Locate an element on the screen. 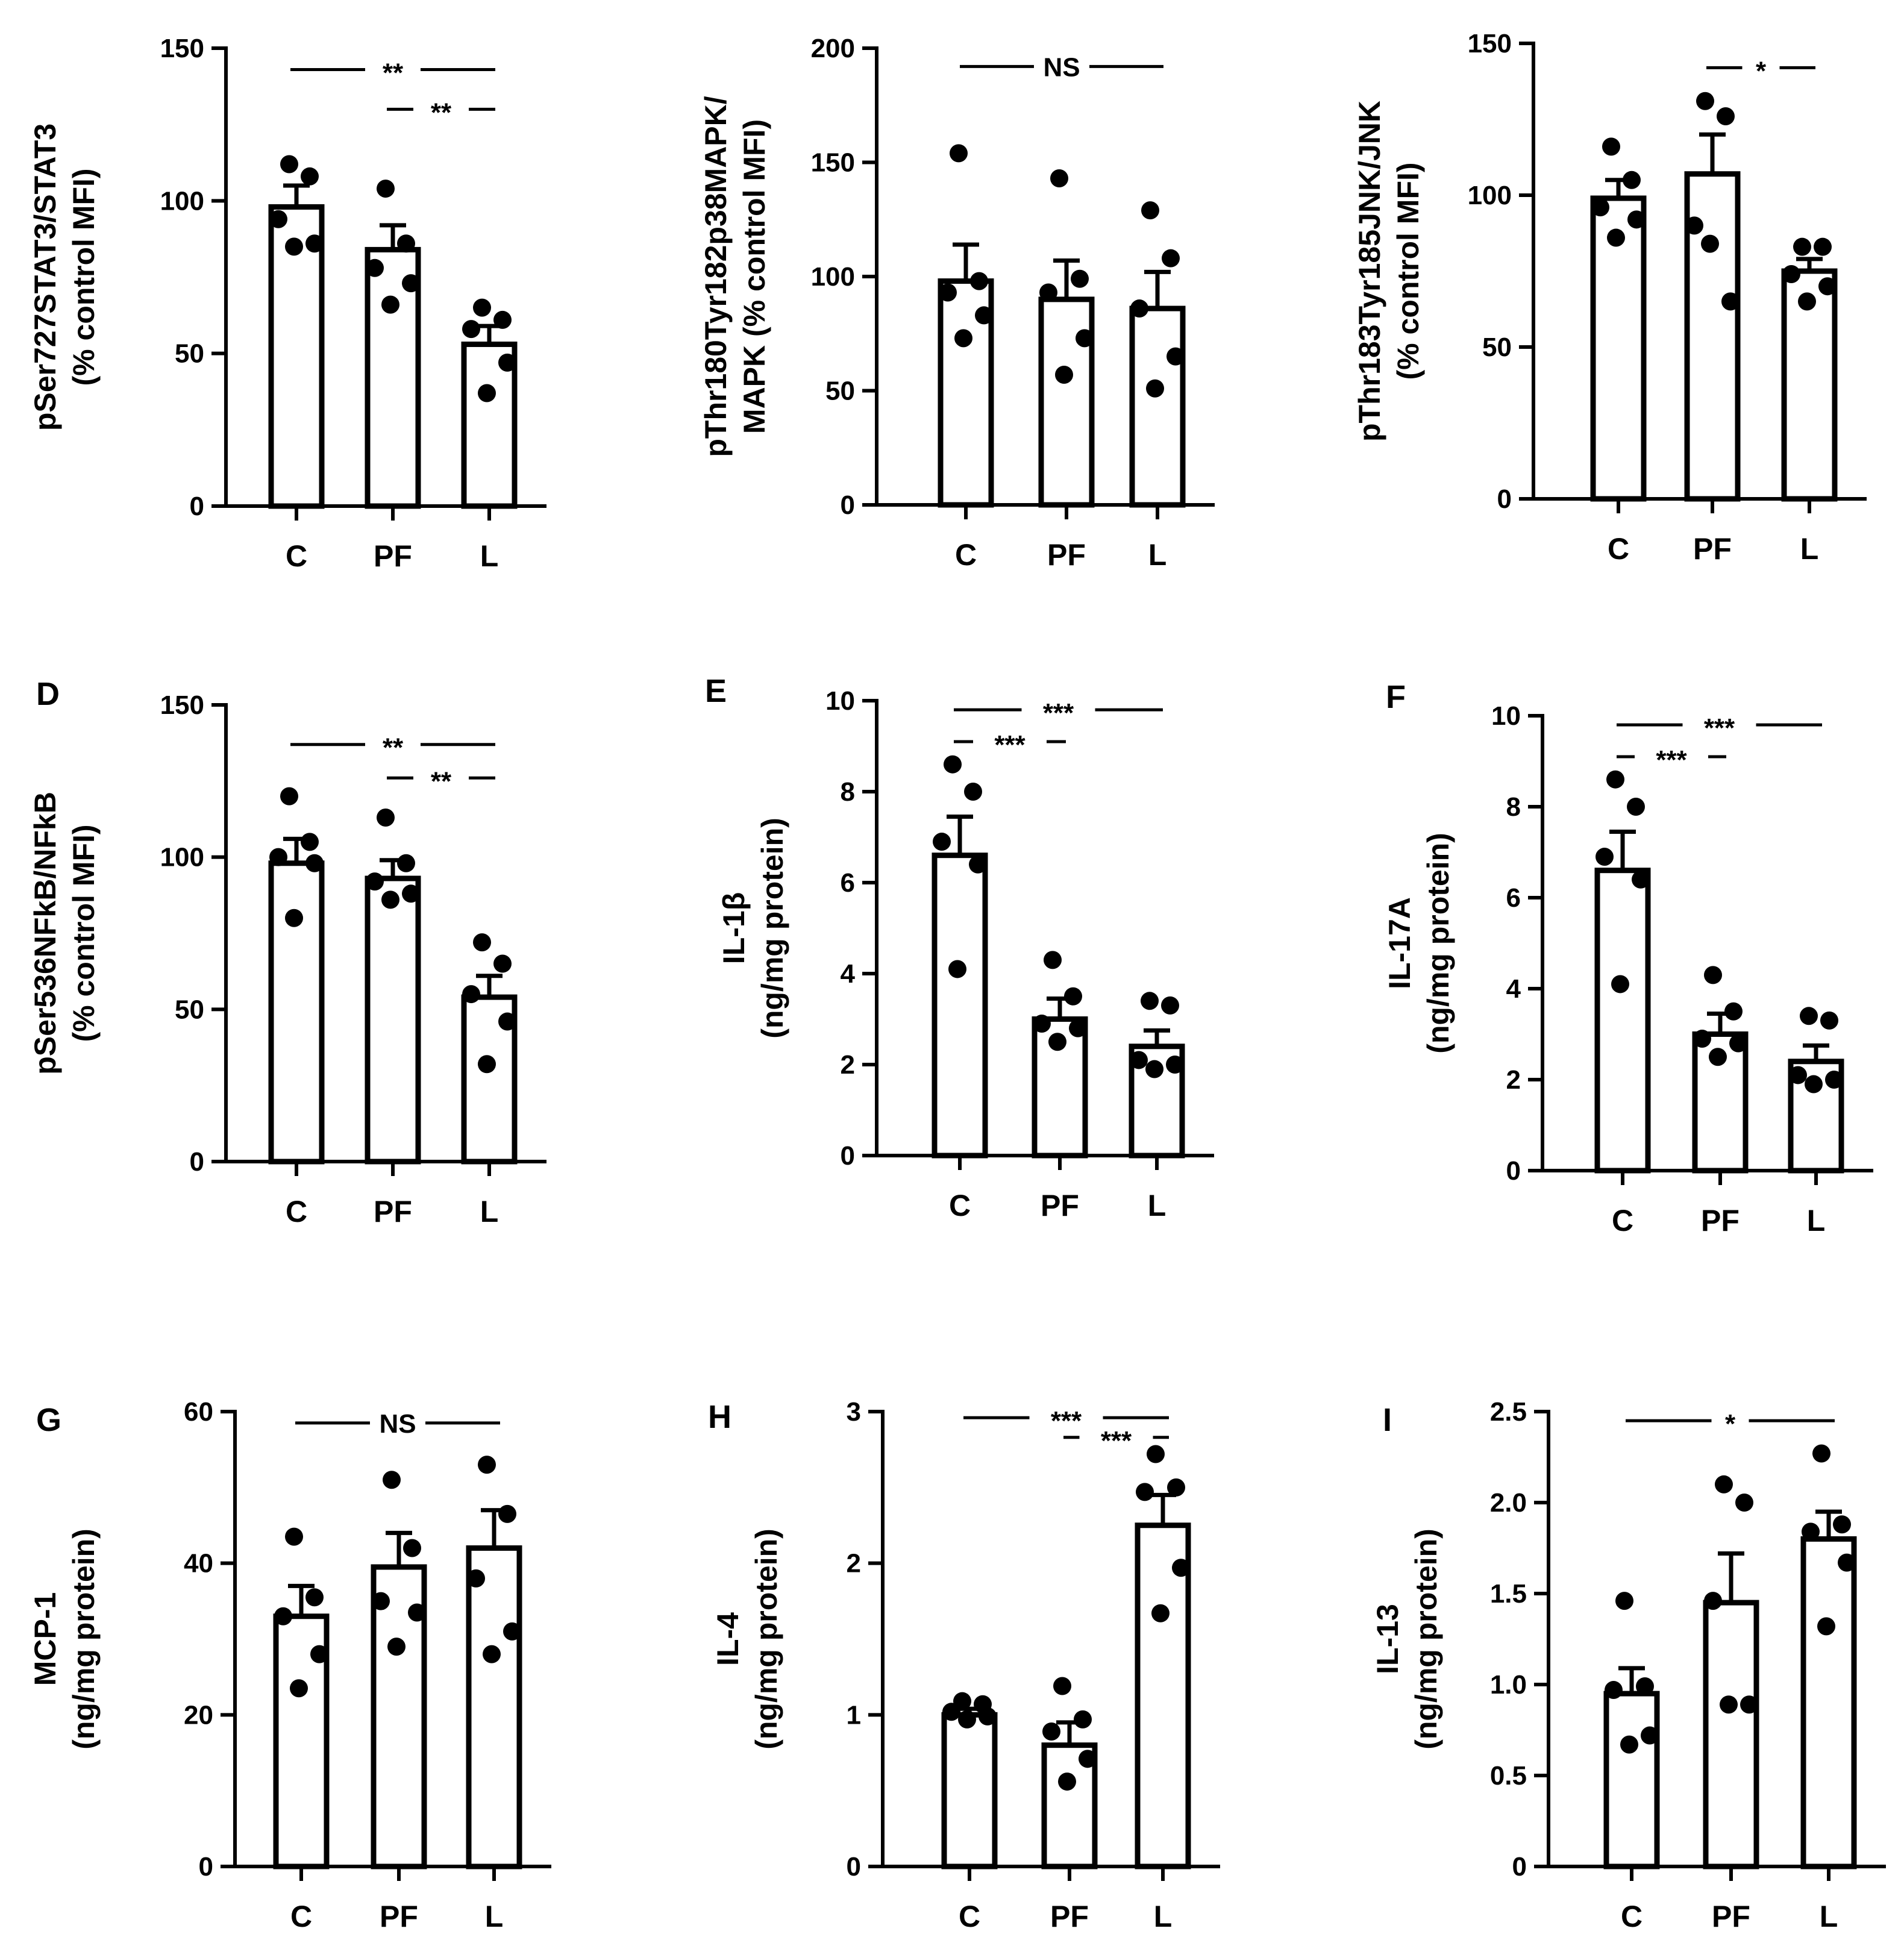  y-axis-title-line: pThr183Tyr185JNK/JNK is located at coordinates (1370, 271).